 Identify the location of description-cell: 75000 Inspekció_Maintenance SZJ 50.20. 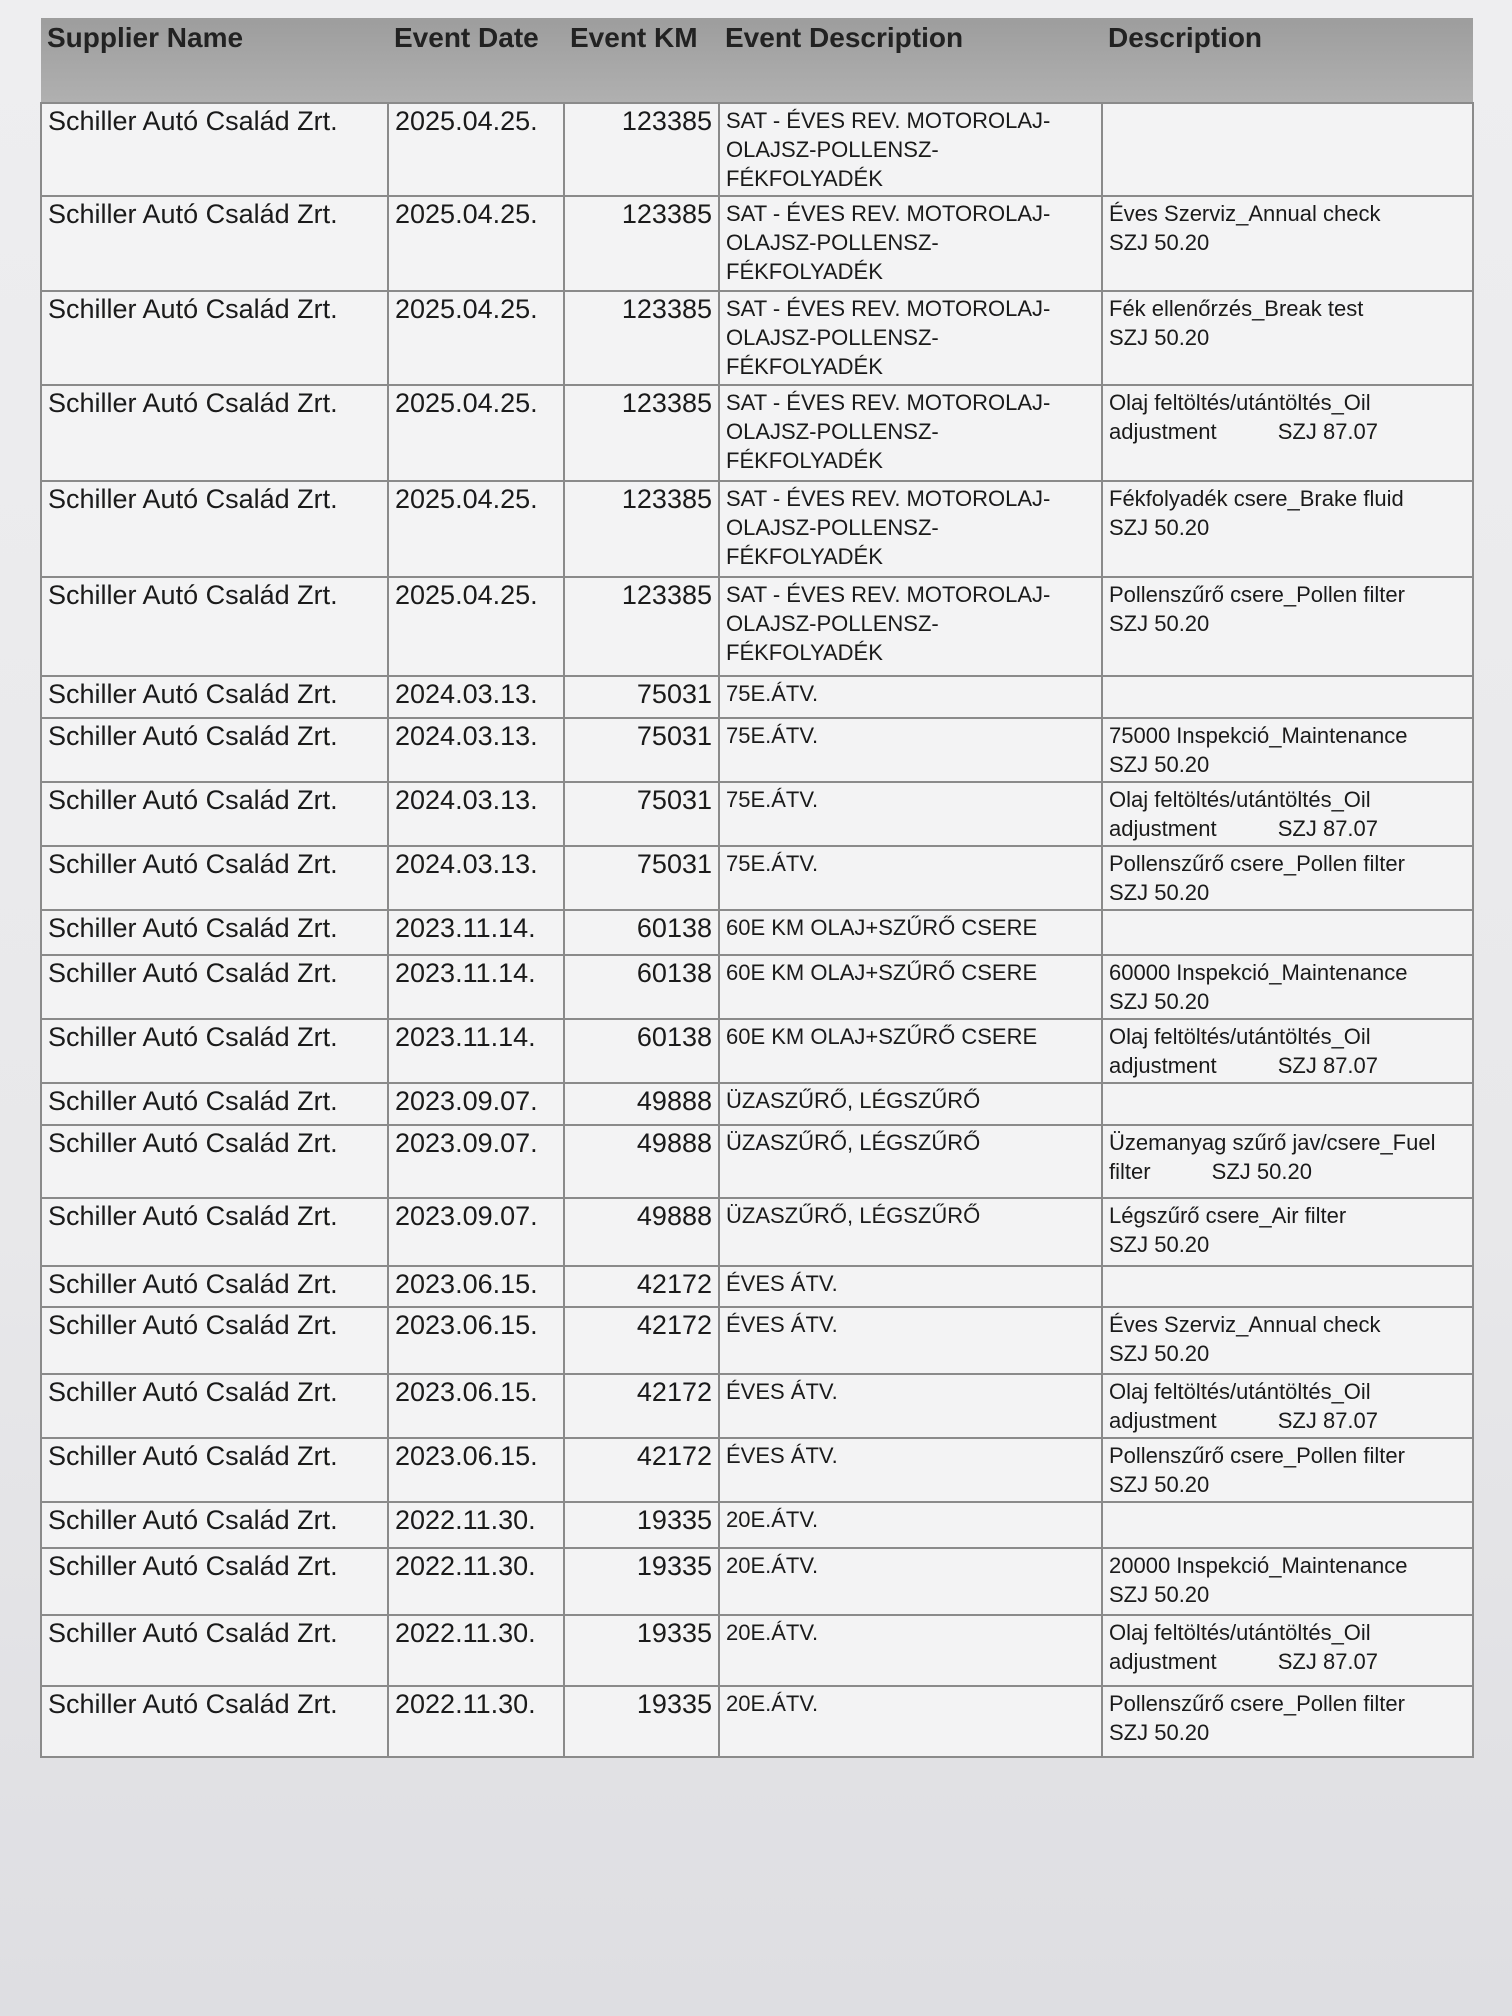
(1287, 750).